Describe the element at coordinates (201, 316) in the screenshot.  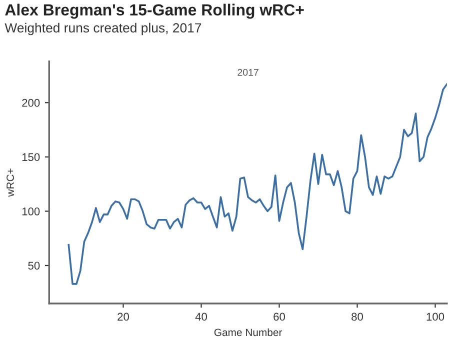
I see `x-tick-label: 40` at that location.